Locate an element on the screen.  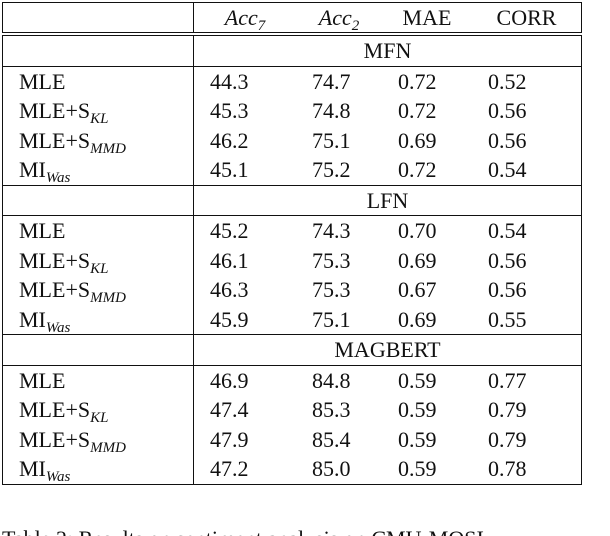
value: 0.77 is located at coordinates (507, 380).